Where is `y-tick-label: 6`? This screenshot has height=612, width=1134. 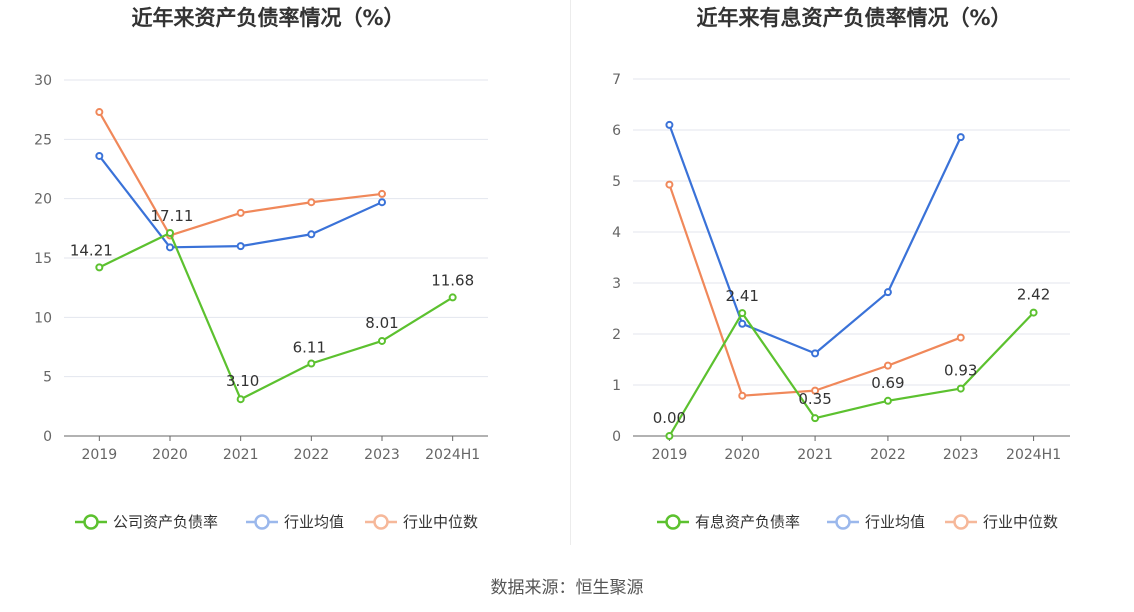 y-tick-label: 6 is located at coordinates (616, 131).